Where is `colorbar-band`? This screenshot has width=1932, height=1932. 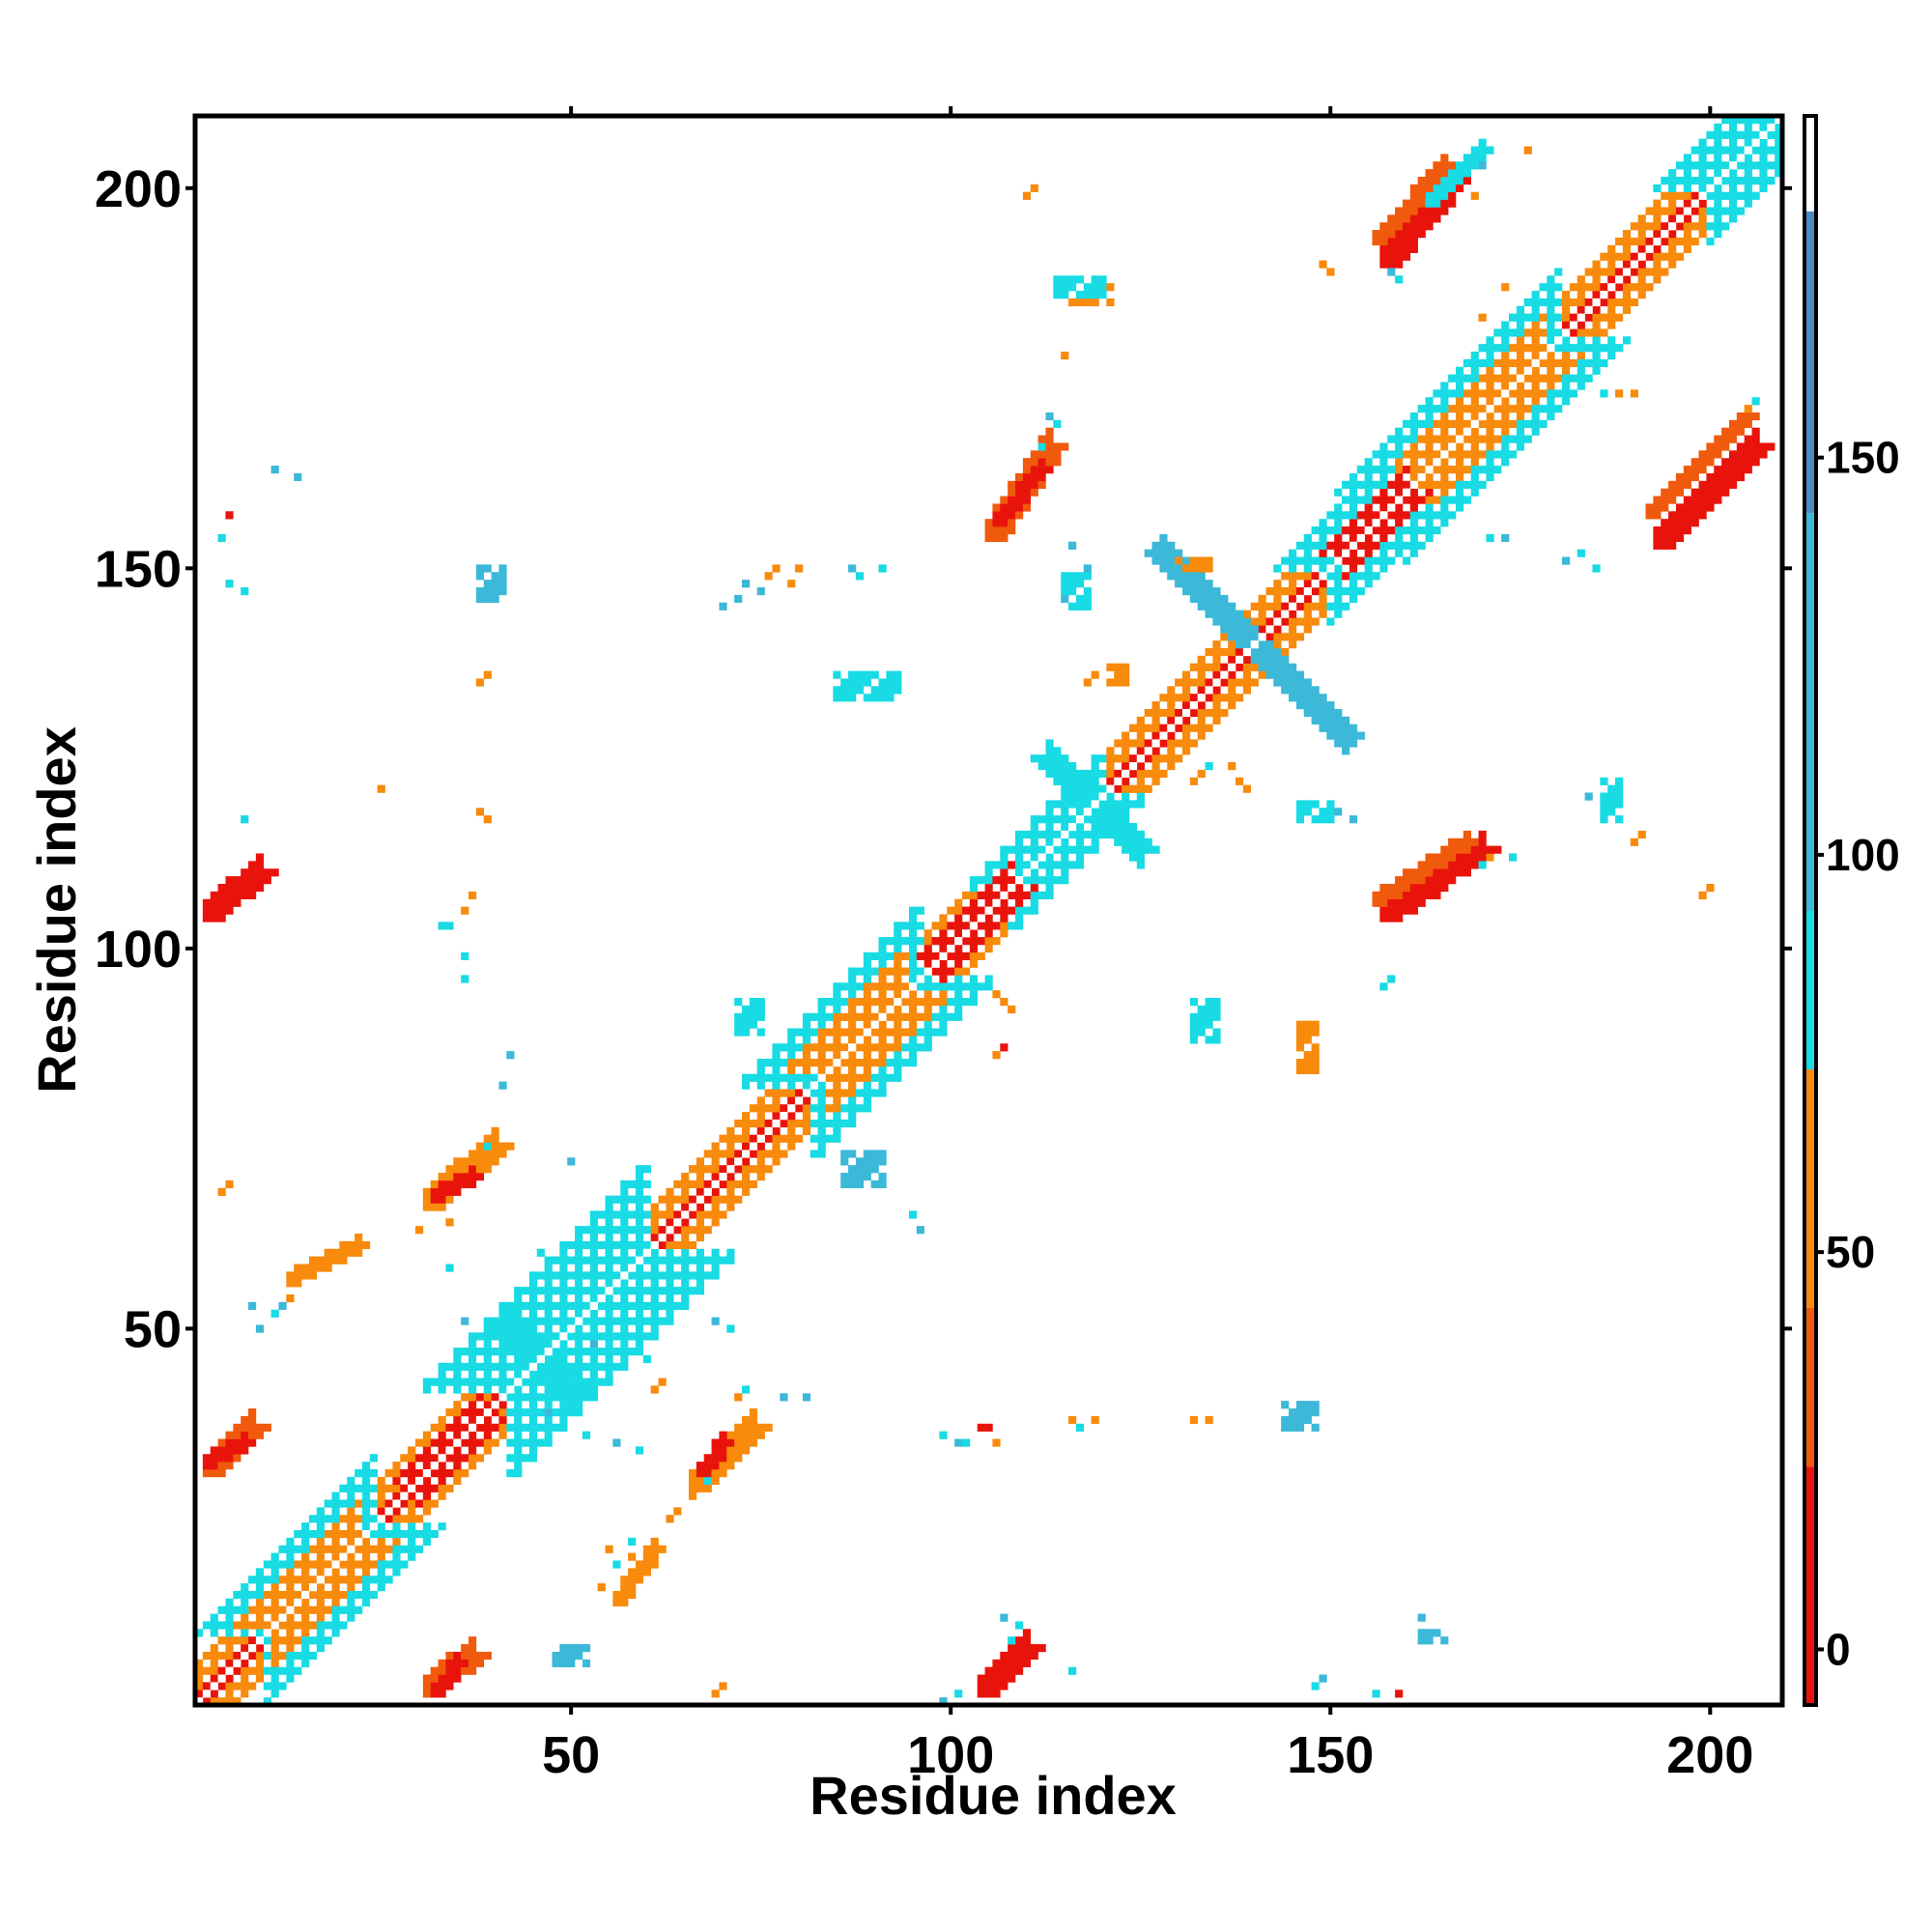 colorbar-band is located at coordinates (1810, 1387).